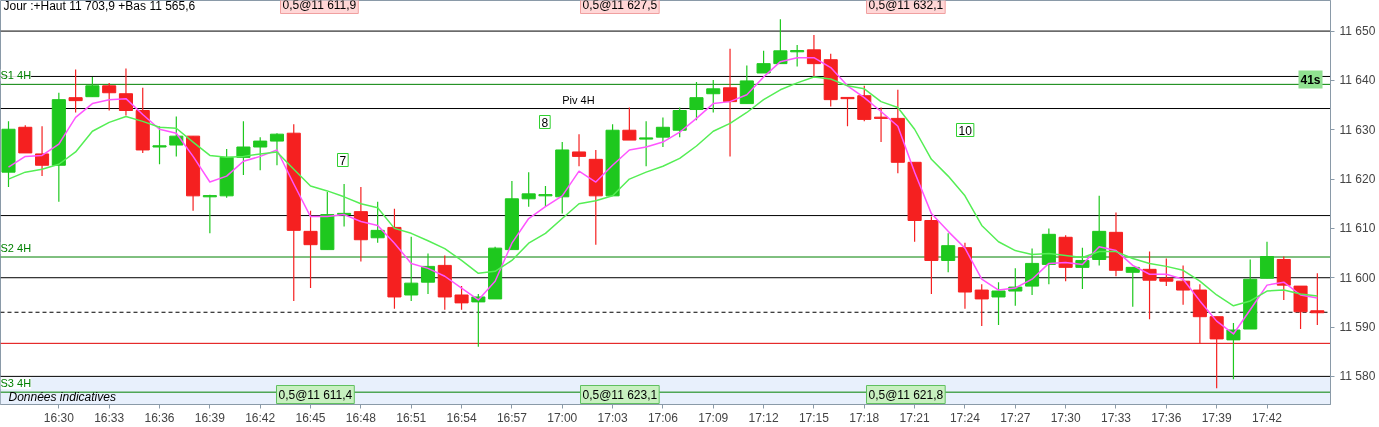 The image size is (1379, 427). What do you see at coordinates (1357, 80) in the screenshot?
I see `y-tick-label: 11 640` at bounding box center [1357, 80].